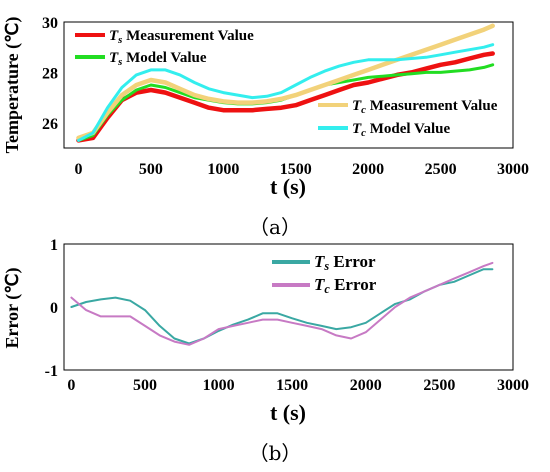 This screenshot has height=472, width=550. I want to click on legend-label: Tc Error, so click(345, 285).